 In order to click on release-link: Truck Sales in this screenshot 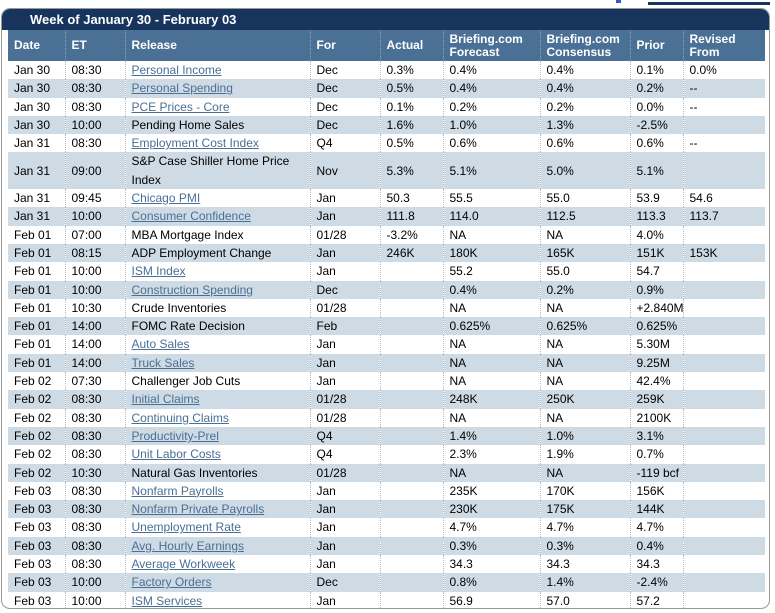, I will do `click(163, 362)`.